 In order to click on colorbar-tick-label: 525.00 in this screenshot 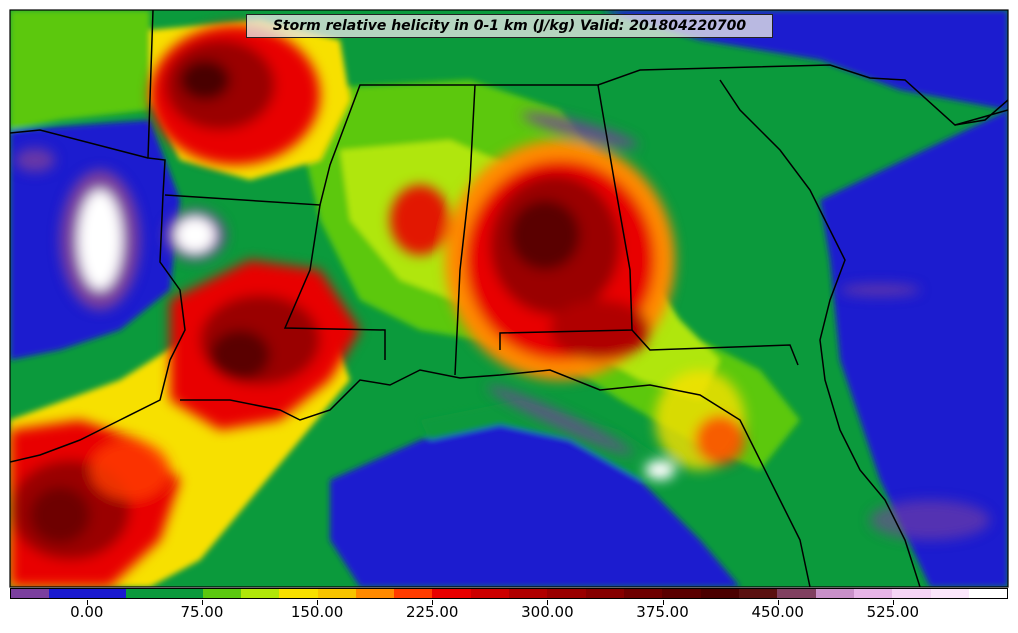, I will do `click(893, 612)`.